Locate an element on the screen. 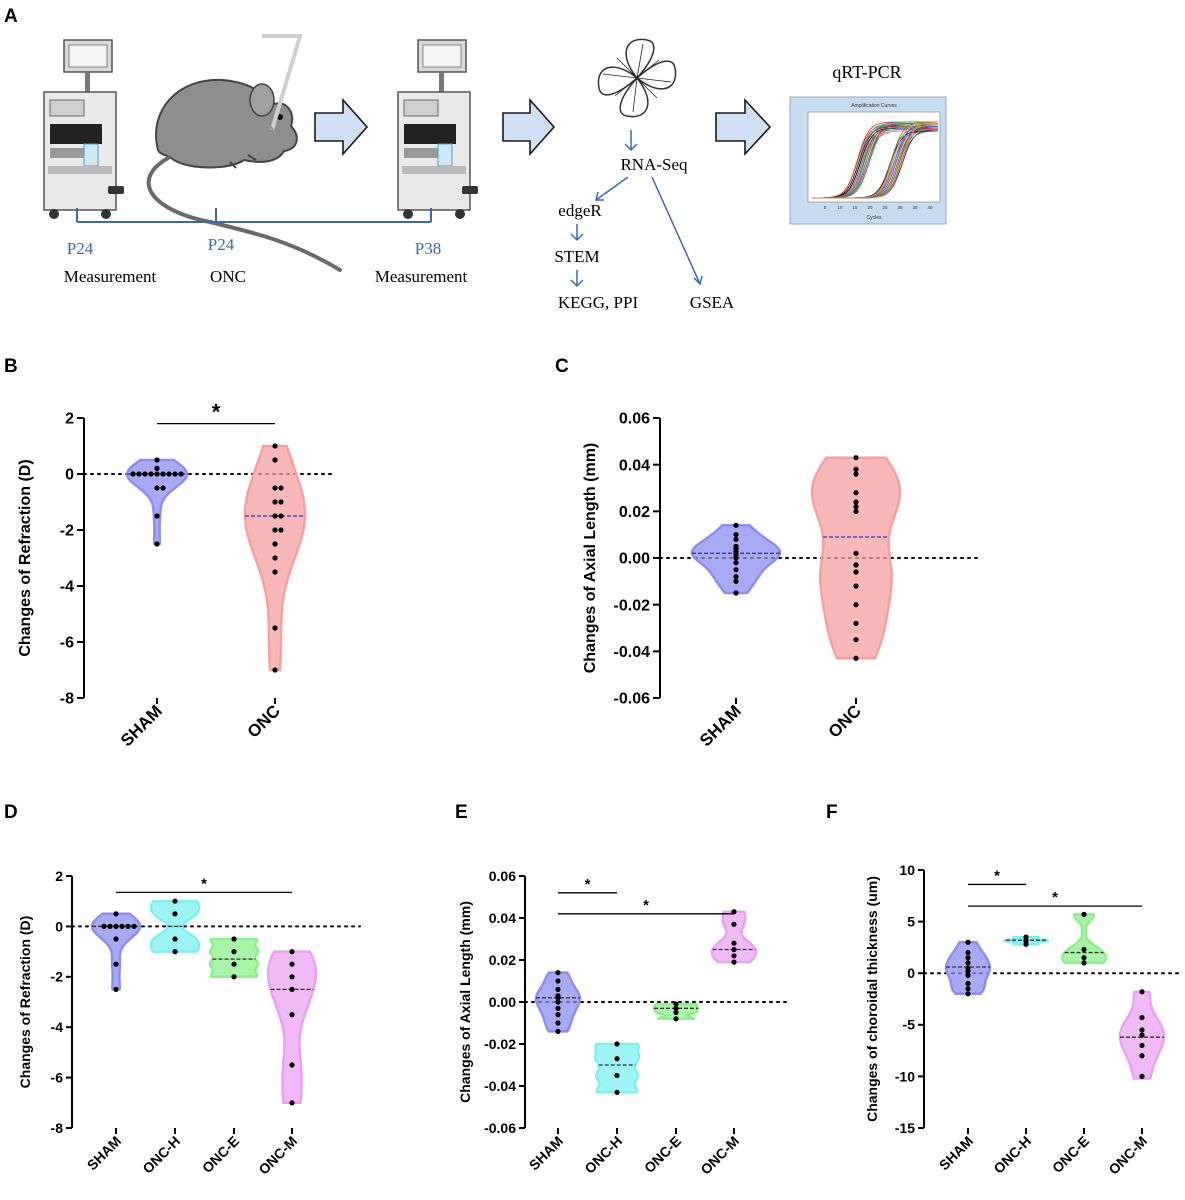 The image size is (1185, 1200). x-tick-label: ONC is located at coordinates (264, 721).